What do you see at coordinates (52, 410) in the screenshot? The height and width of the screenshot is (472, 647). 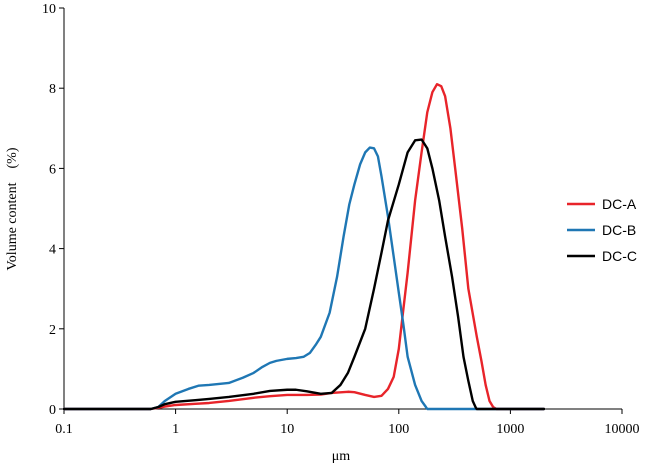 I see `y-tick-label: 0` at bounding box center [52, 410].